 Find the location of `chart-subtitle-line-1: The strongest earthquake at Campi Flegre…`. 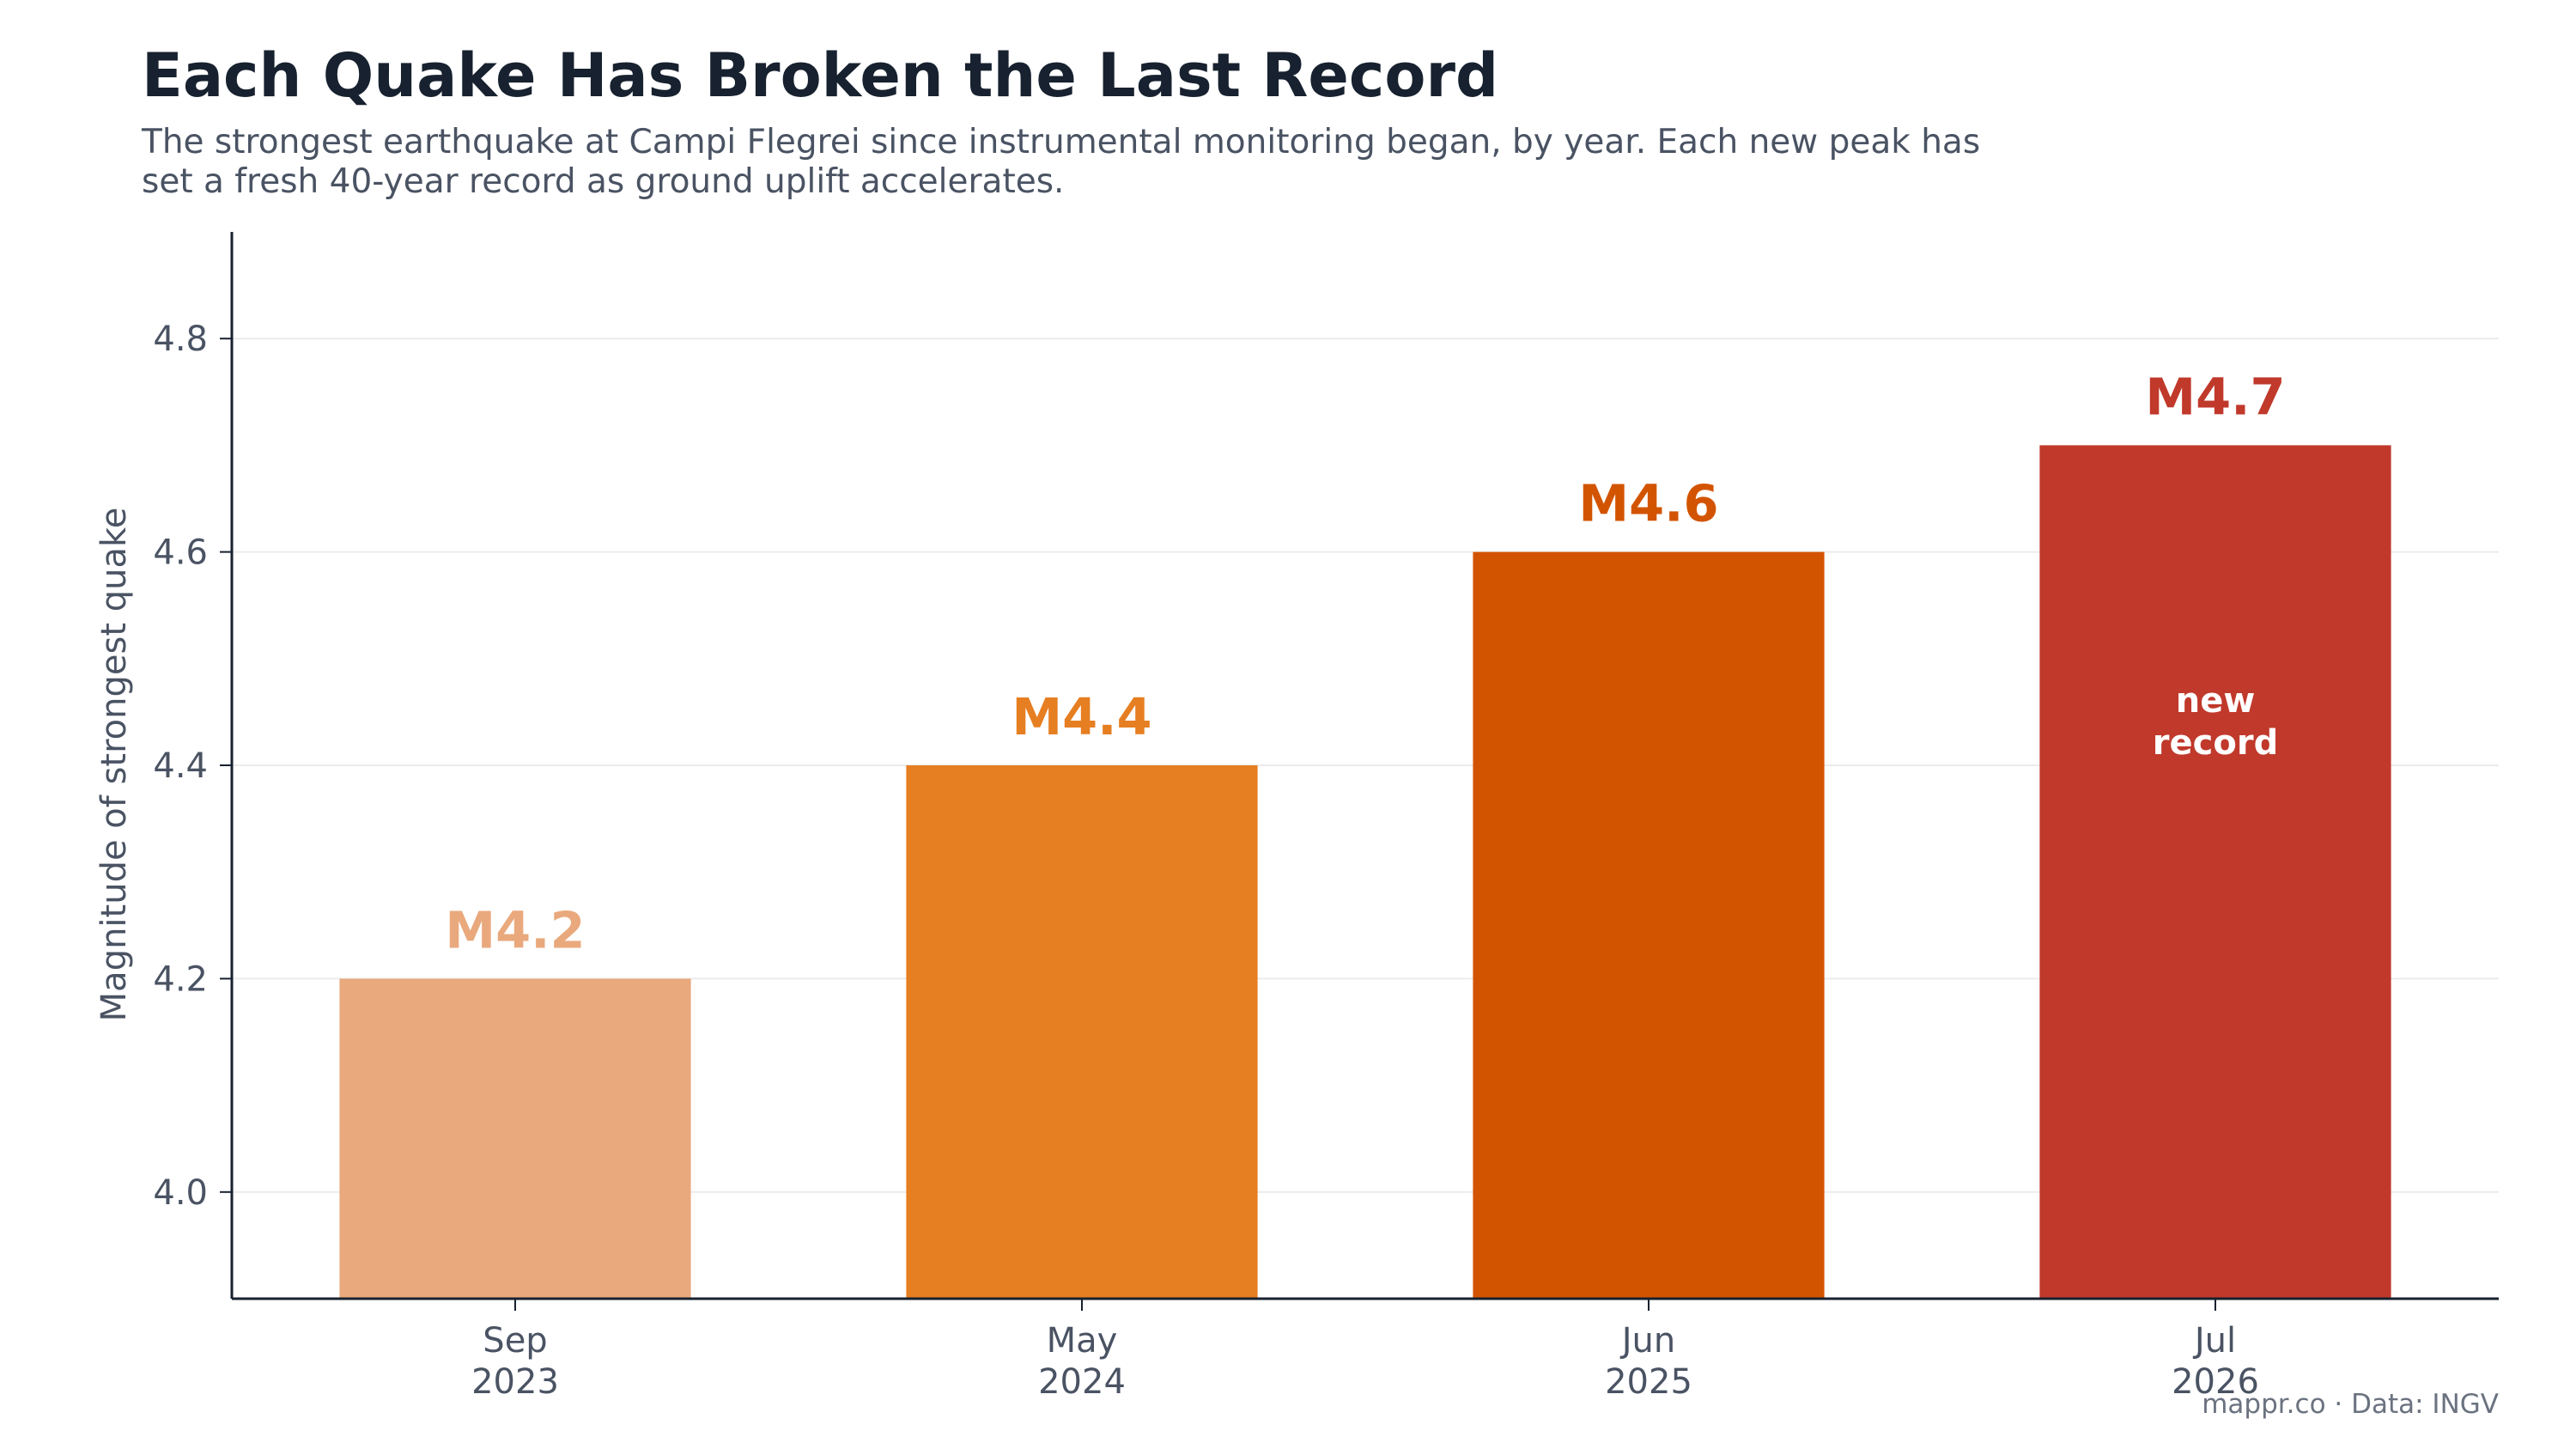

chart-subtitle-line-1: The strongest earthquake at Campi Flegre… is located at coordinates (1060, 142).